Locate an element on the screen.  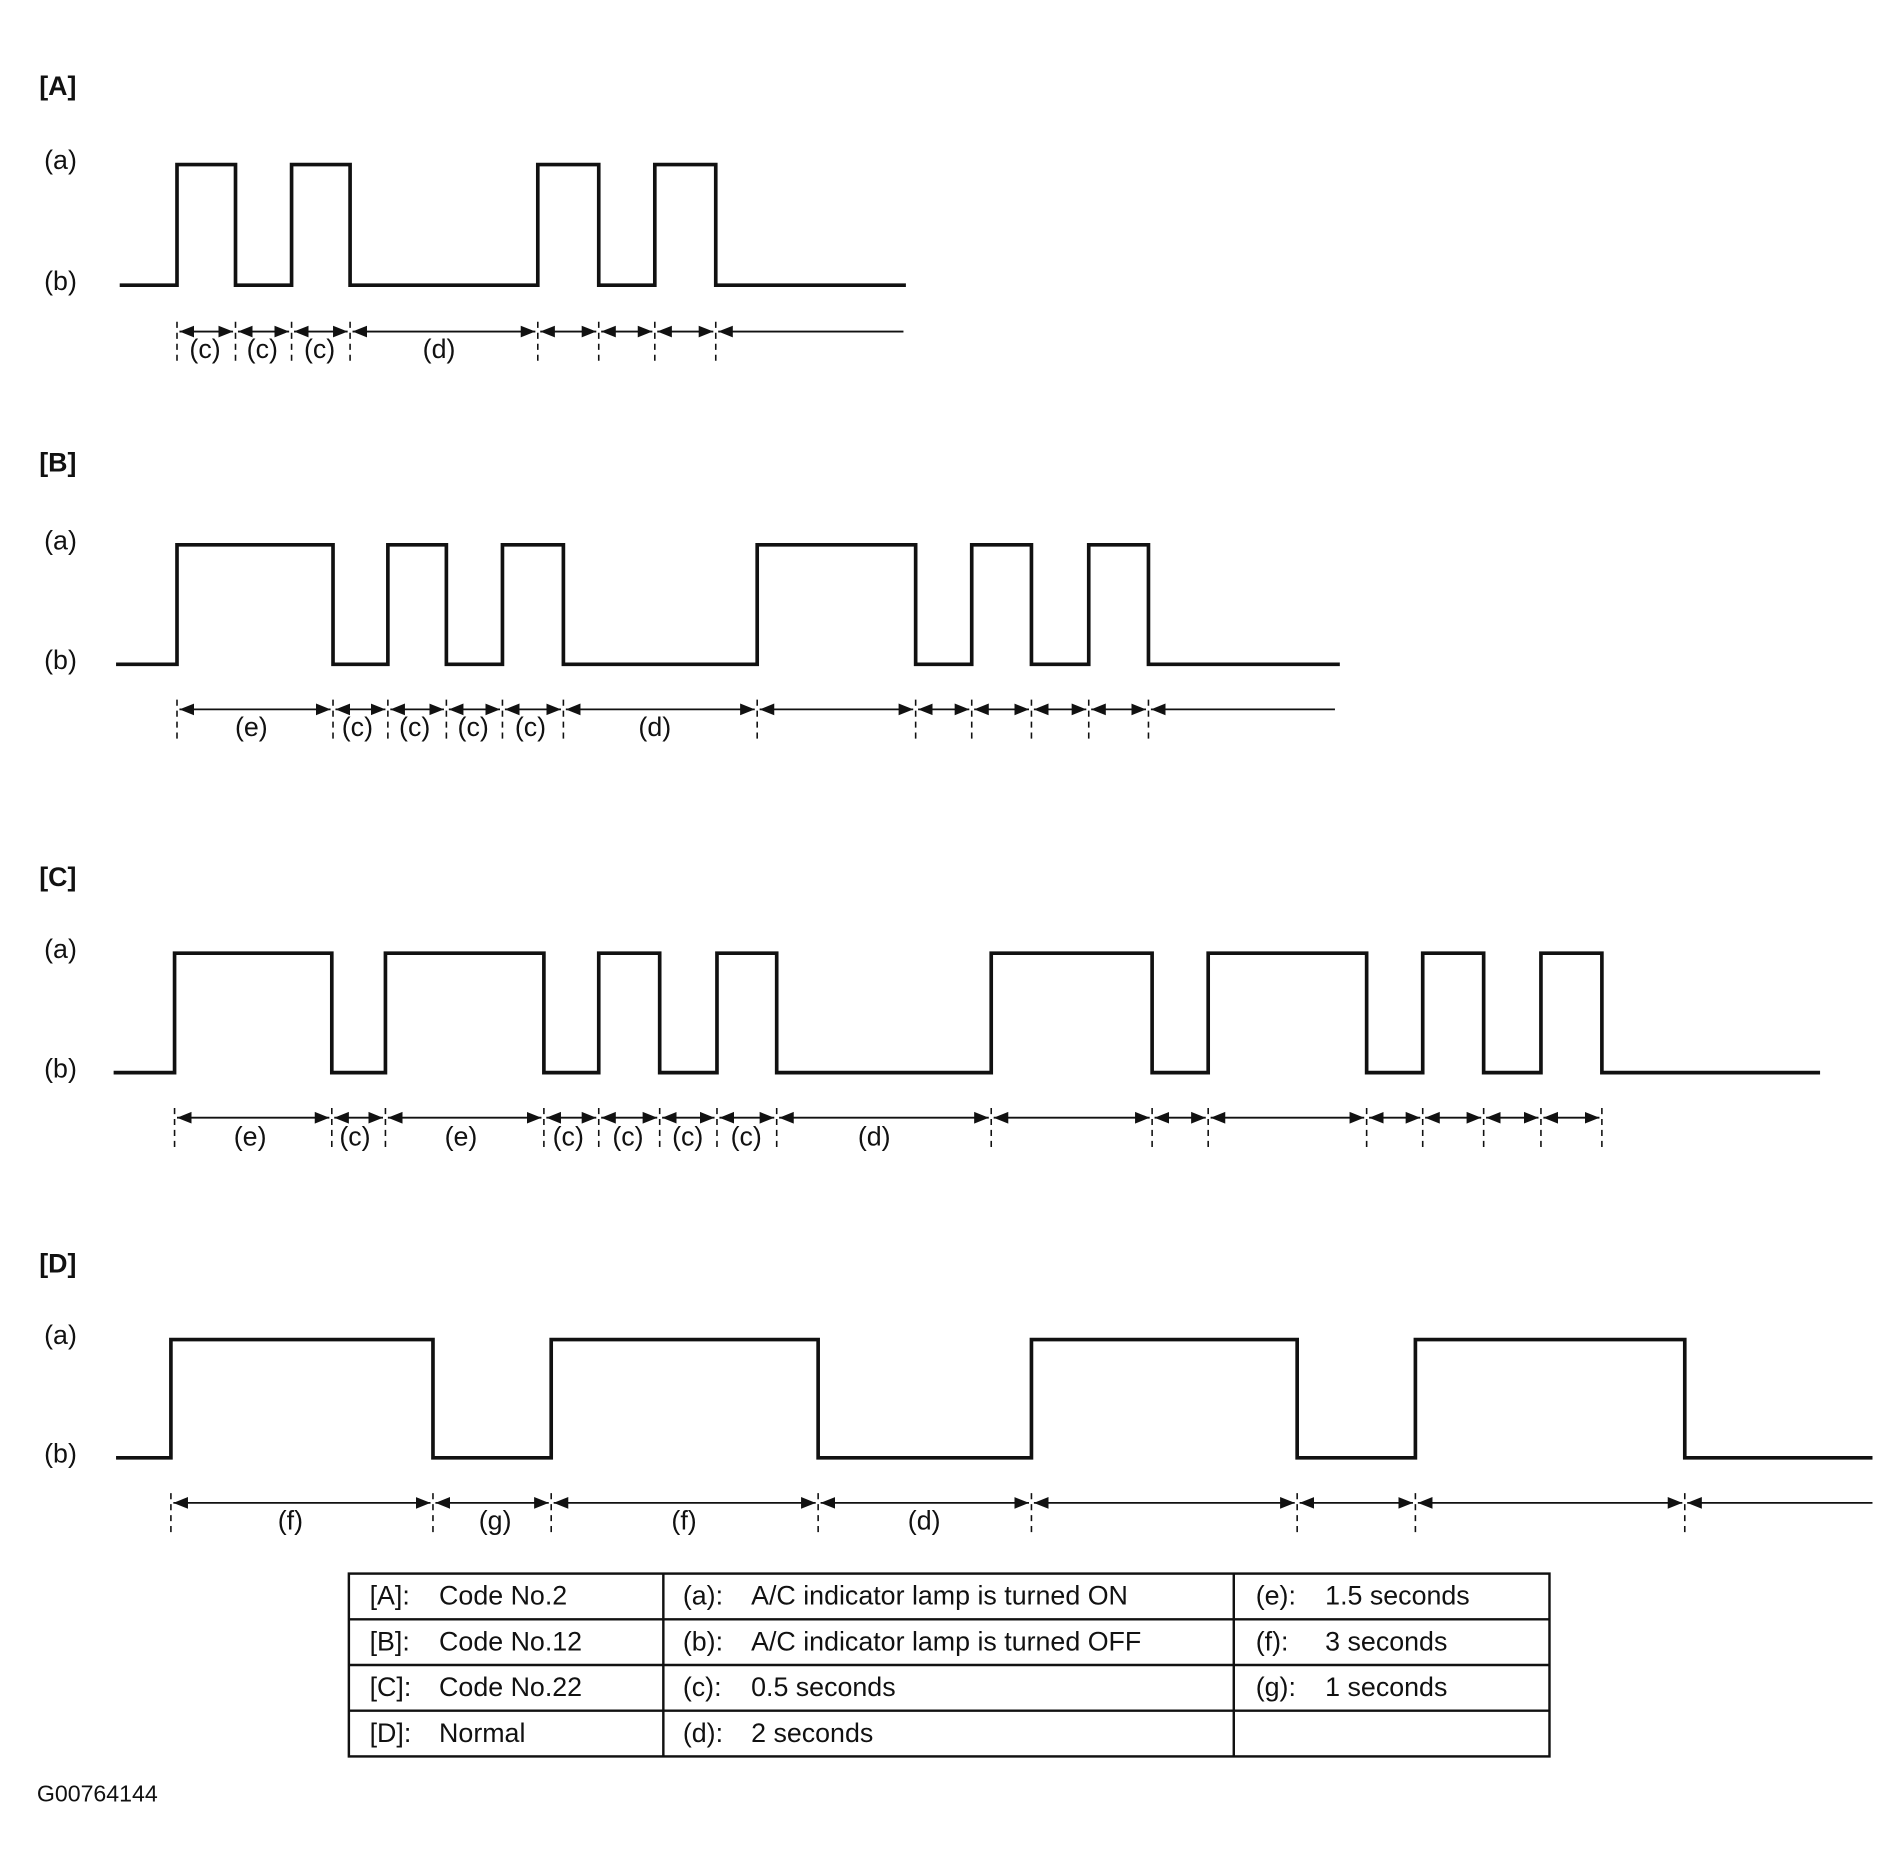
panel-label: [A] is located at coordinates (57, 86).